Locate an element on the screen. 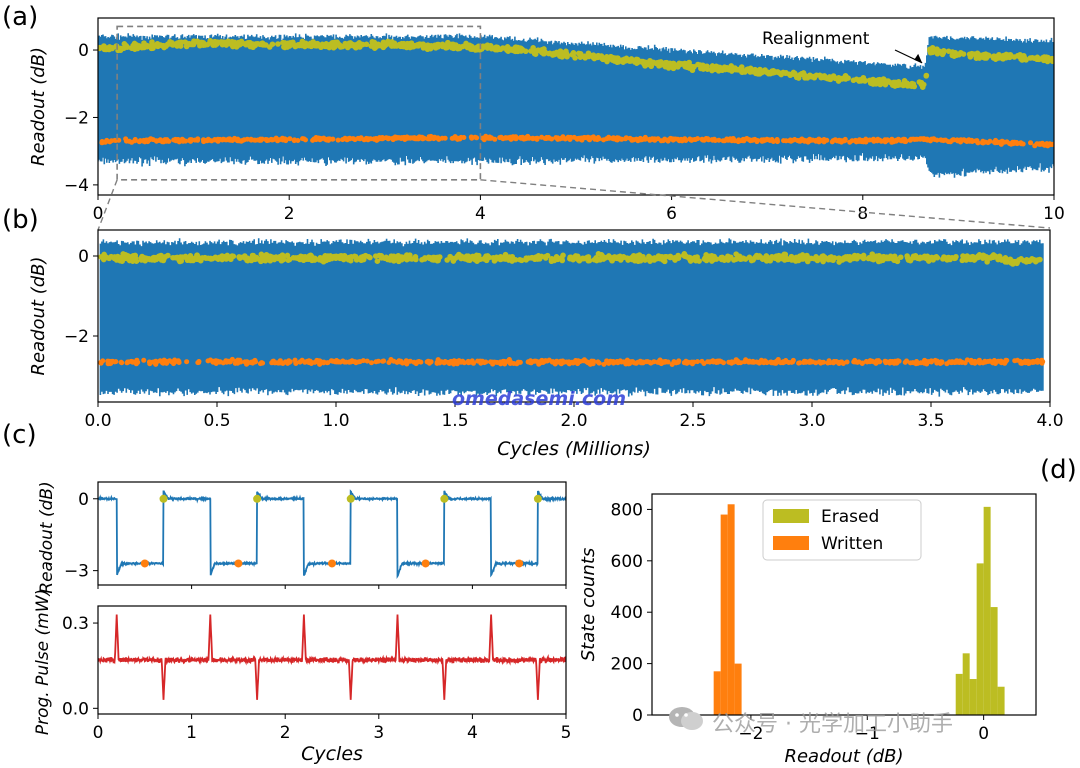 This screenshot has height=768, width=1080. panel-a-y-tick-label-1: −2 is located at coordinates (76, 118).